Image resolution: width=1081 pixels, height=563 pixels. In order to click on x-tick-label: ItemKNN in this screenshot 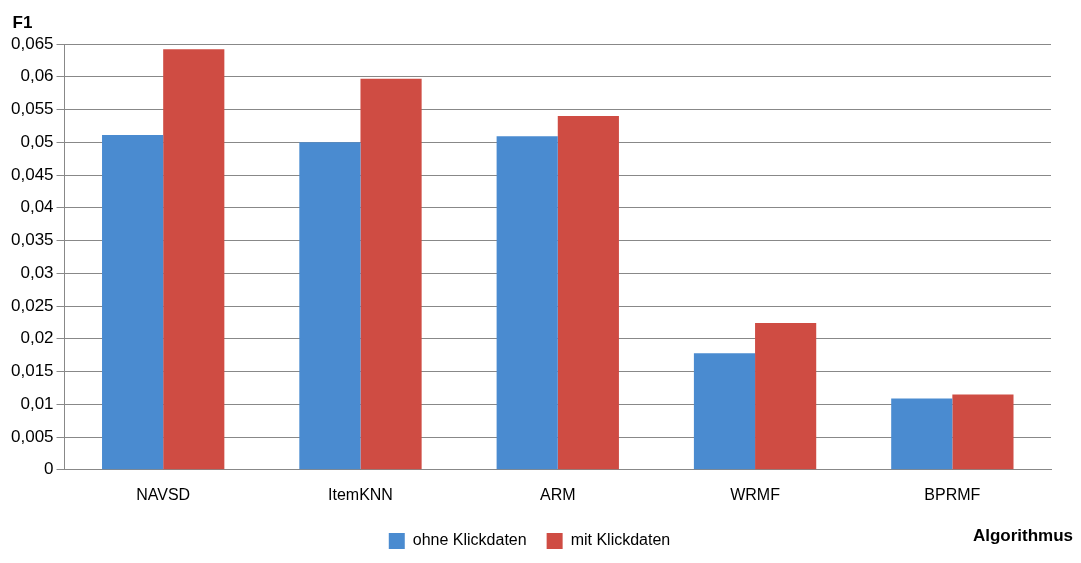, I will do `click(360, 494)`.